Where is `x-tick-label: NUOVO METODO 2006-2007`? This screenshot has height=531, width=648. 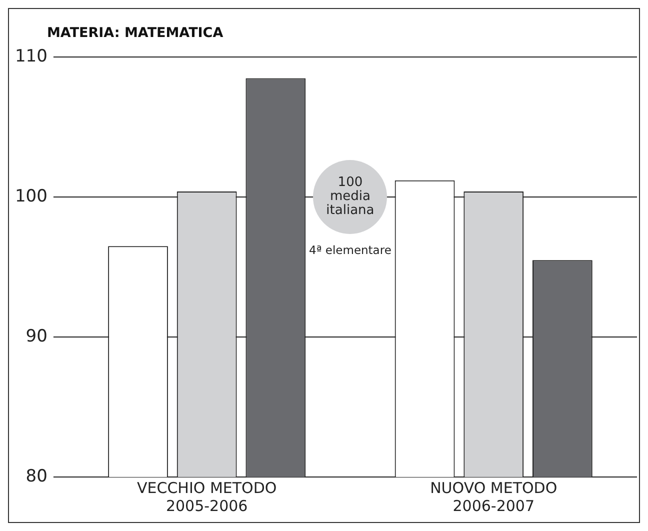 x-tick-label: NUOVO METODO 2006-2007 is located at coordinates (494, 496).